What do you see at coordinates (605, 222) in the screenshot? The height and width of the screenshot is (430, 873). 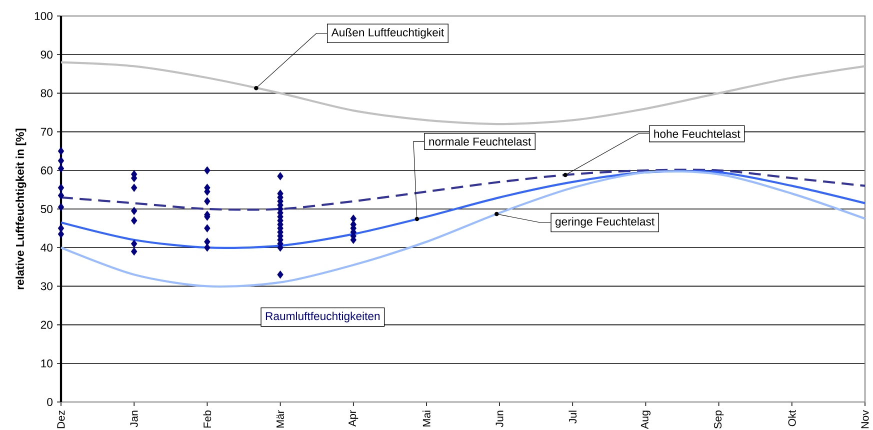 I see `legend-label: geringe Feuchtelast` at bounding box center [605, 222].